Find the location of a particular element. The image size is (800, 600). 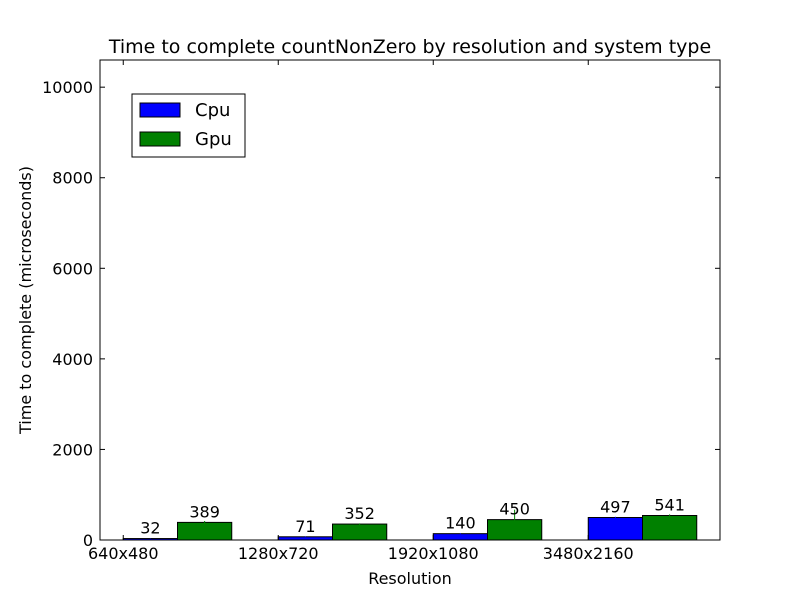

data-label-cpu-1: 71 is located at coordinates (305, 526).